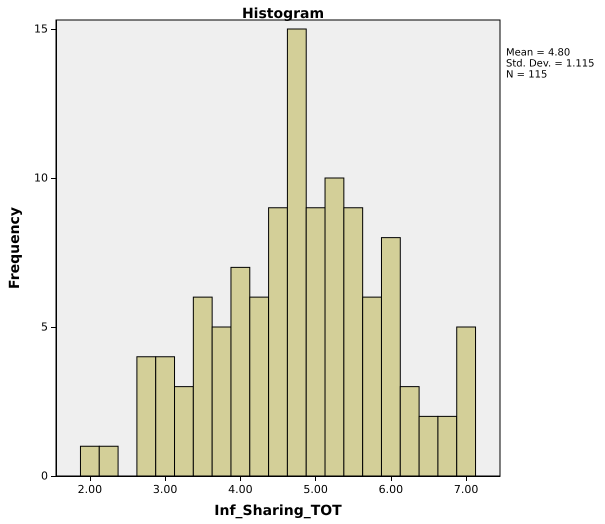 The image size is (605, 524). I want to click on chart-title: Histogram, so click(283, 14).